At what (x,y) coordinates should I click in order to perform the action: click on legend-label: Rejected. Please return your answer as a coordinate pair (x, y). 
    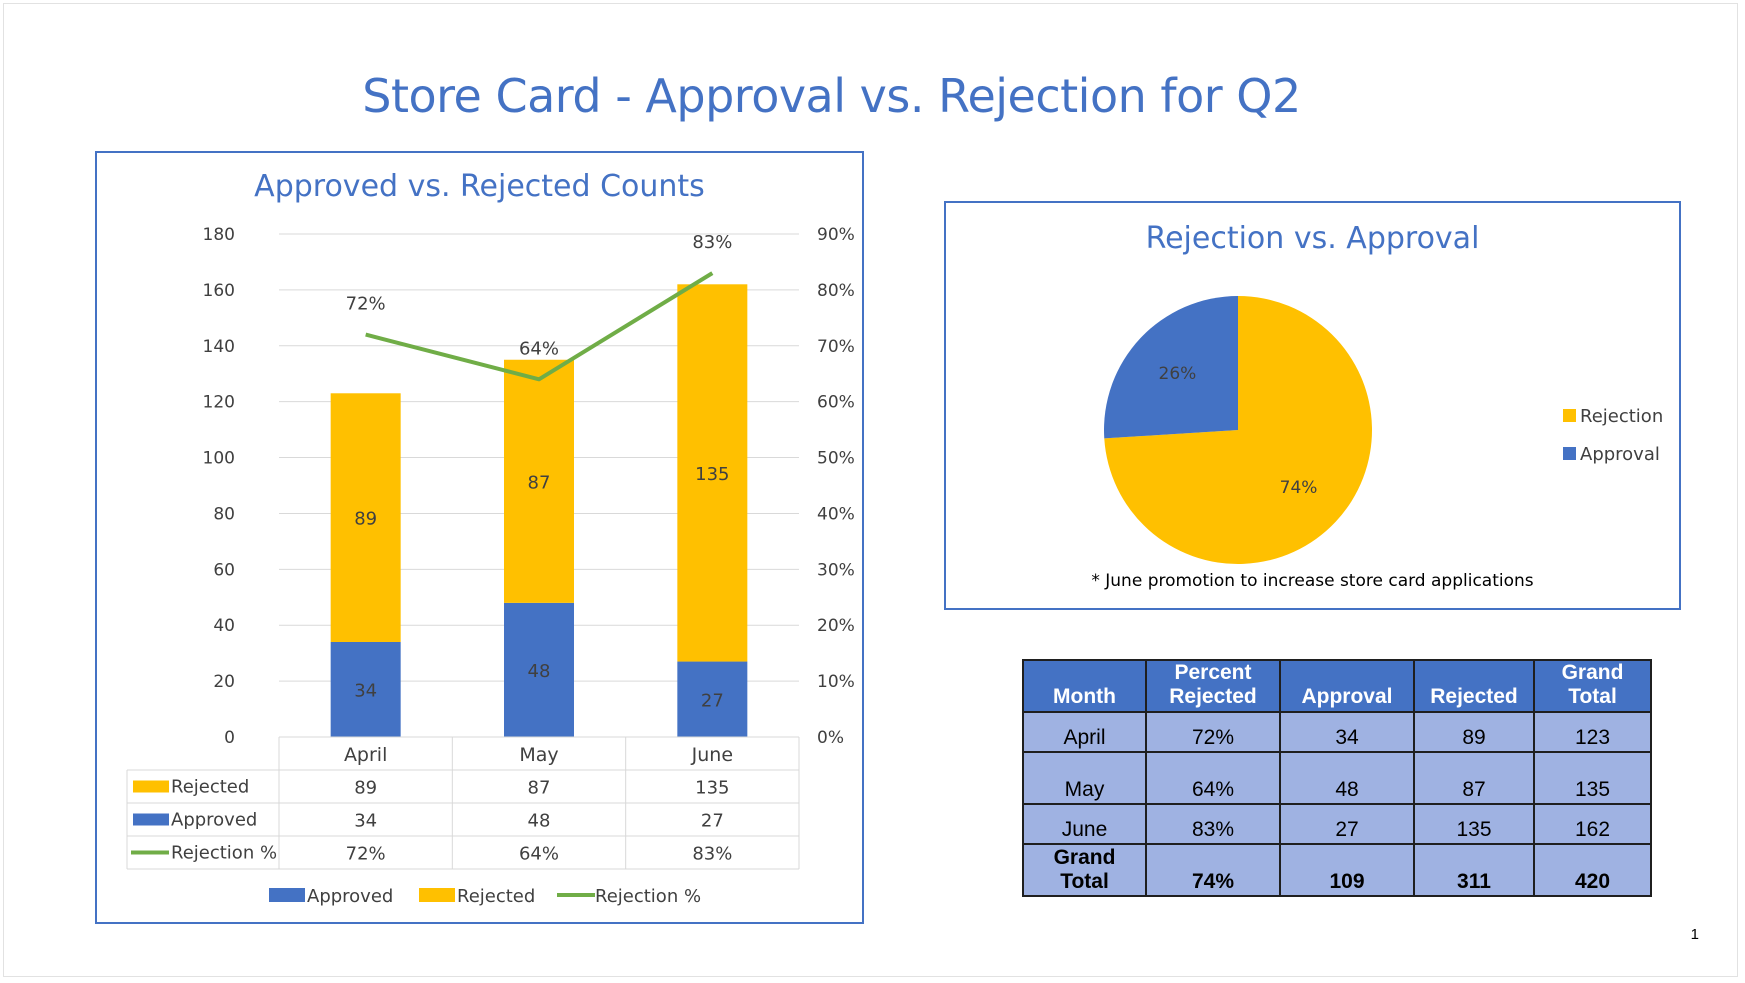
    Looking at the image, I should click on (496, 896).